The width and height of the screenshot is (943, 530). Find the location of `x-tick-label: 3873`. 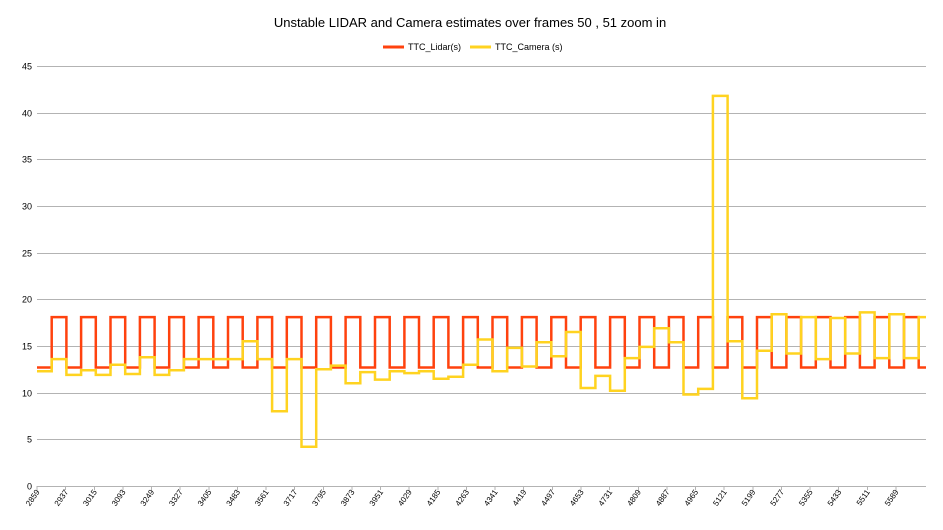

x-tick-label: 3873 is located at coordinates (348, 498).